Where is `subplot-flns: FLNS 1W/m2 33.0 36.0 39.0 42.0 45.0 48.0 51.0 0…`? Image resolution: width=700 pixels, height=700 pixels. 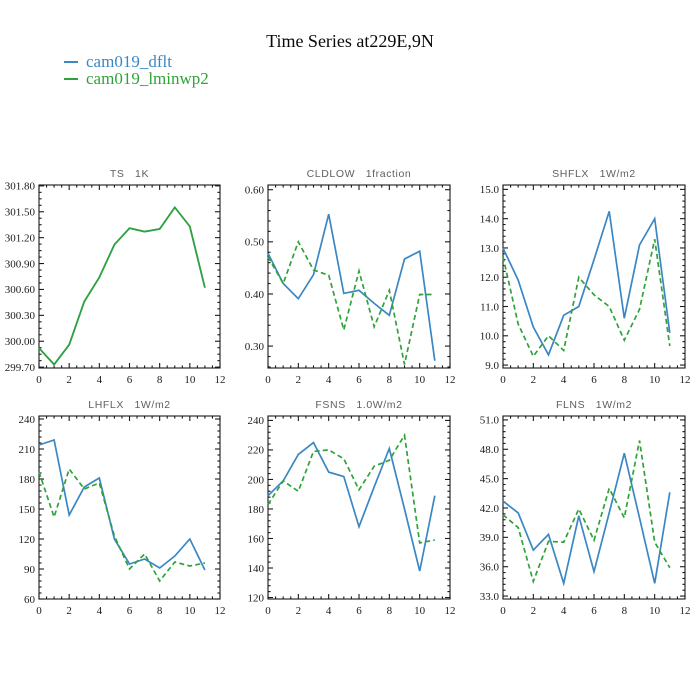 subplot-flns: FLNS 1W/m2 33.0 36.0 39.0 42.0 45.0 48.0 51.0 0… is located at coordinates (581, 507).